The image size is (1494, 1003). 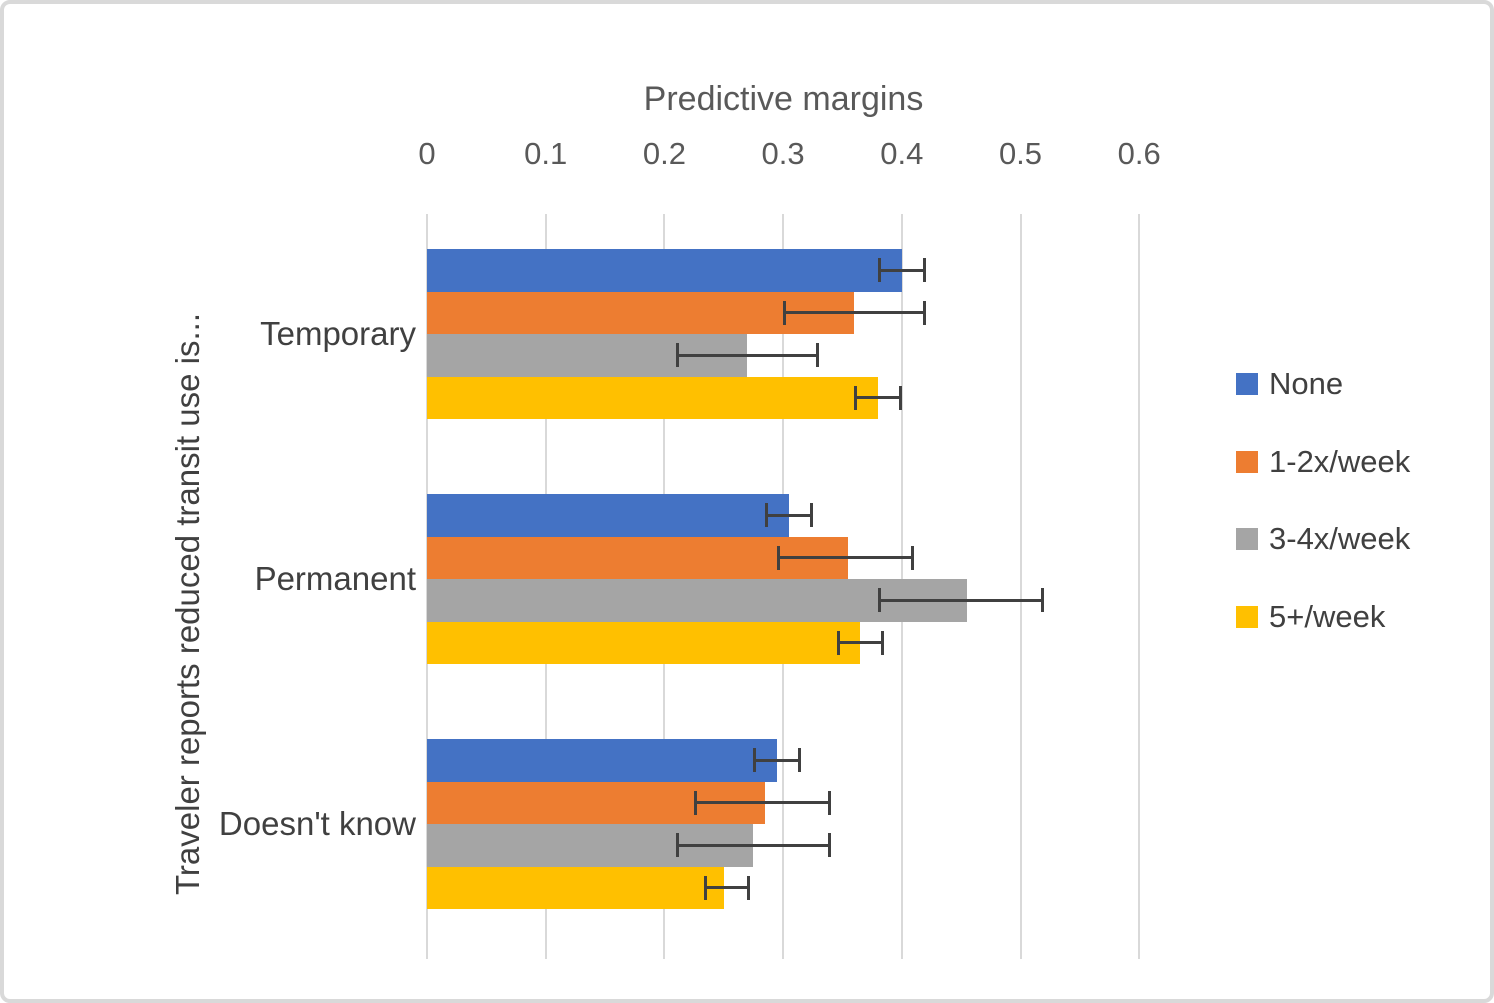 I want to click on x-tick-label: 0, so click(x=427, y=153).